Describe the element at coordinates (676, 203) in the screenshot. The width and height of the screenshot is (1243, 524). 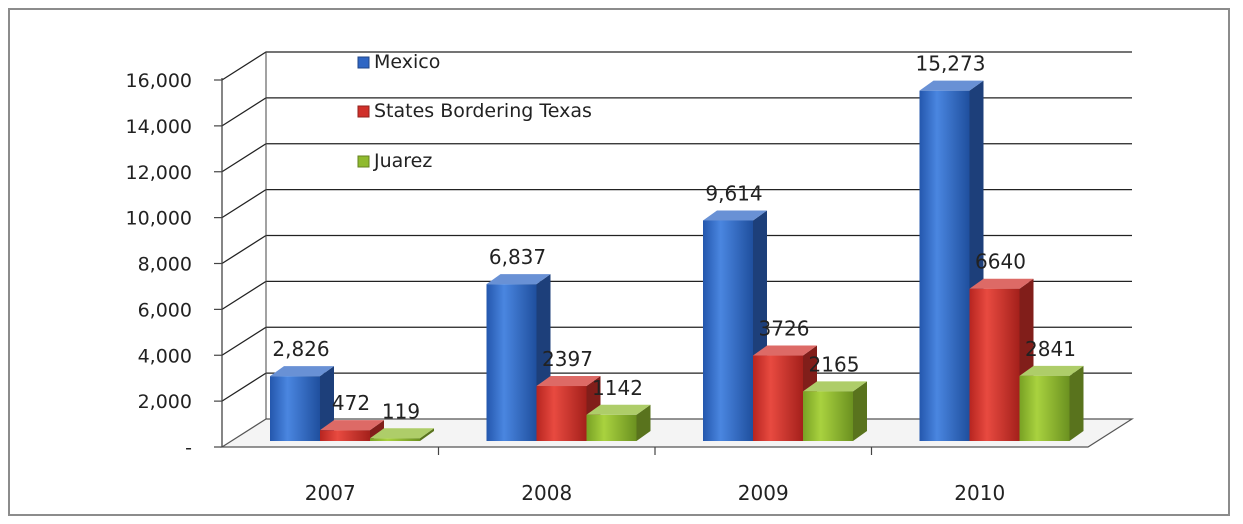
I see `gridline` at that location.